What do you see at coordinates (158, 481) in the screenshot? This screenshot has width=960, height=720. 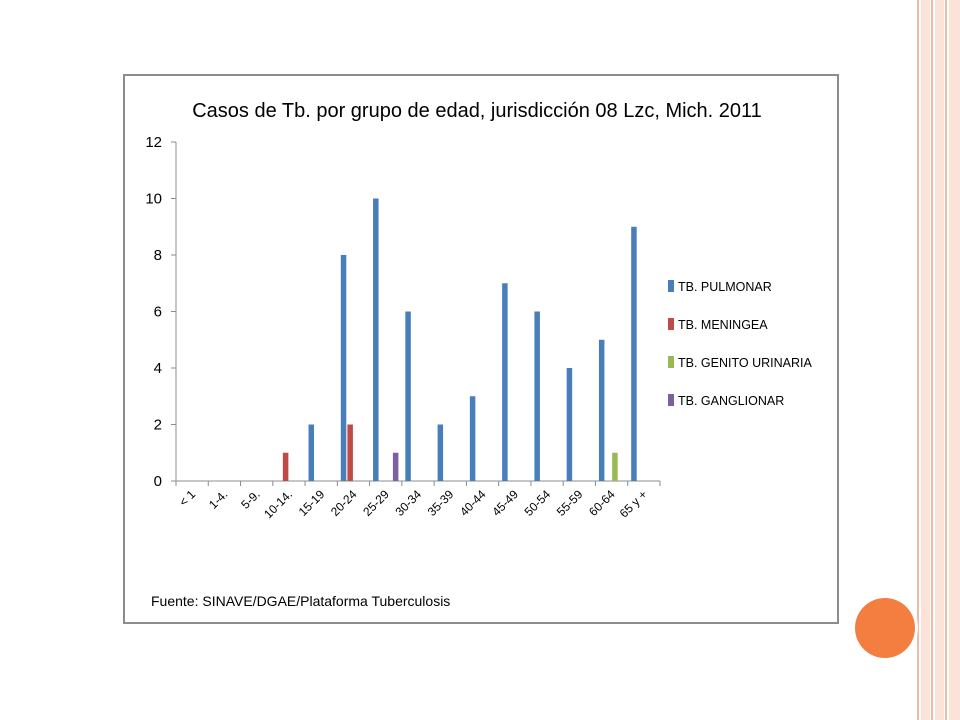 I see `y-tick-label: 0` at bounding box center [158, 481].